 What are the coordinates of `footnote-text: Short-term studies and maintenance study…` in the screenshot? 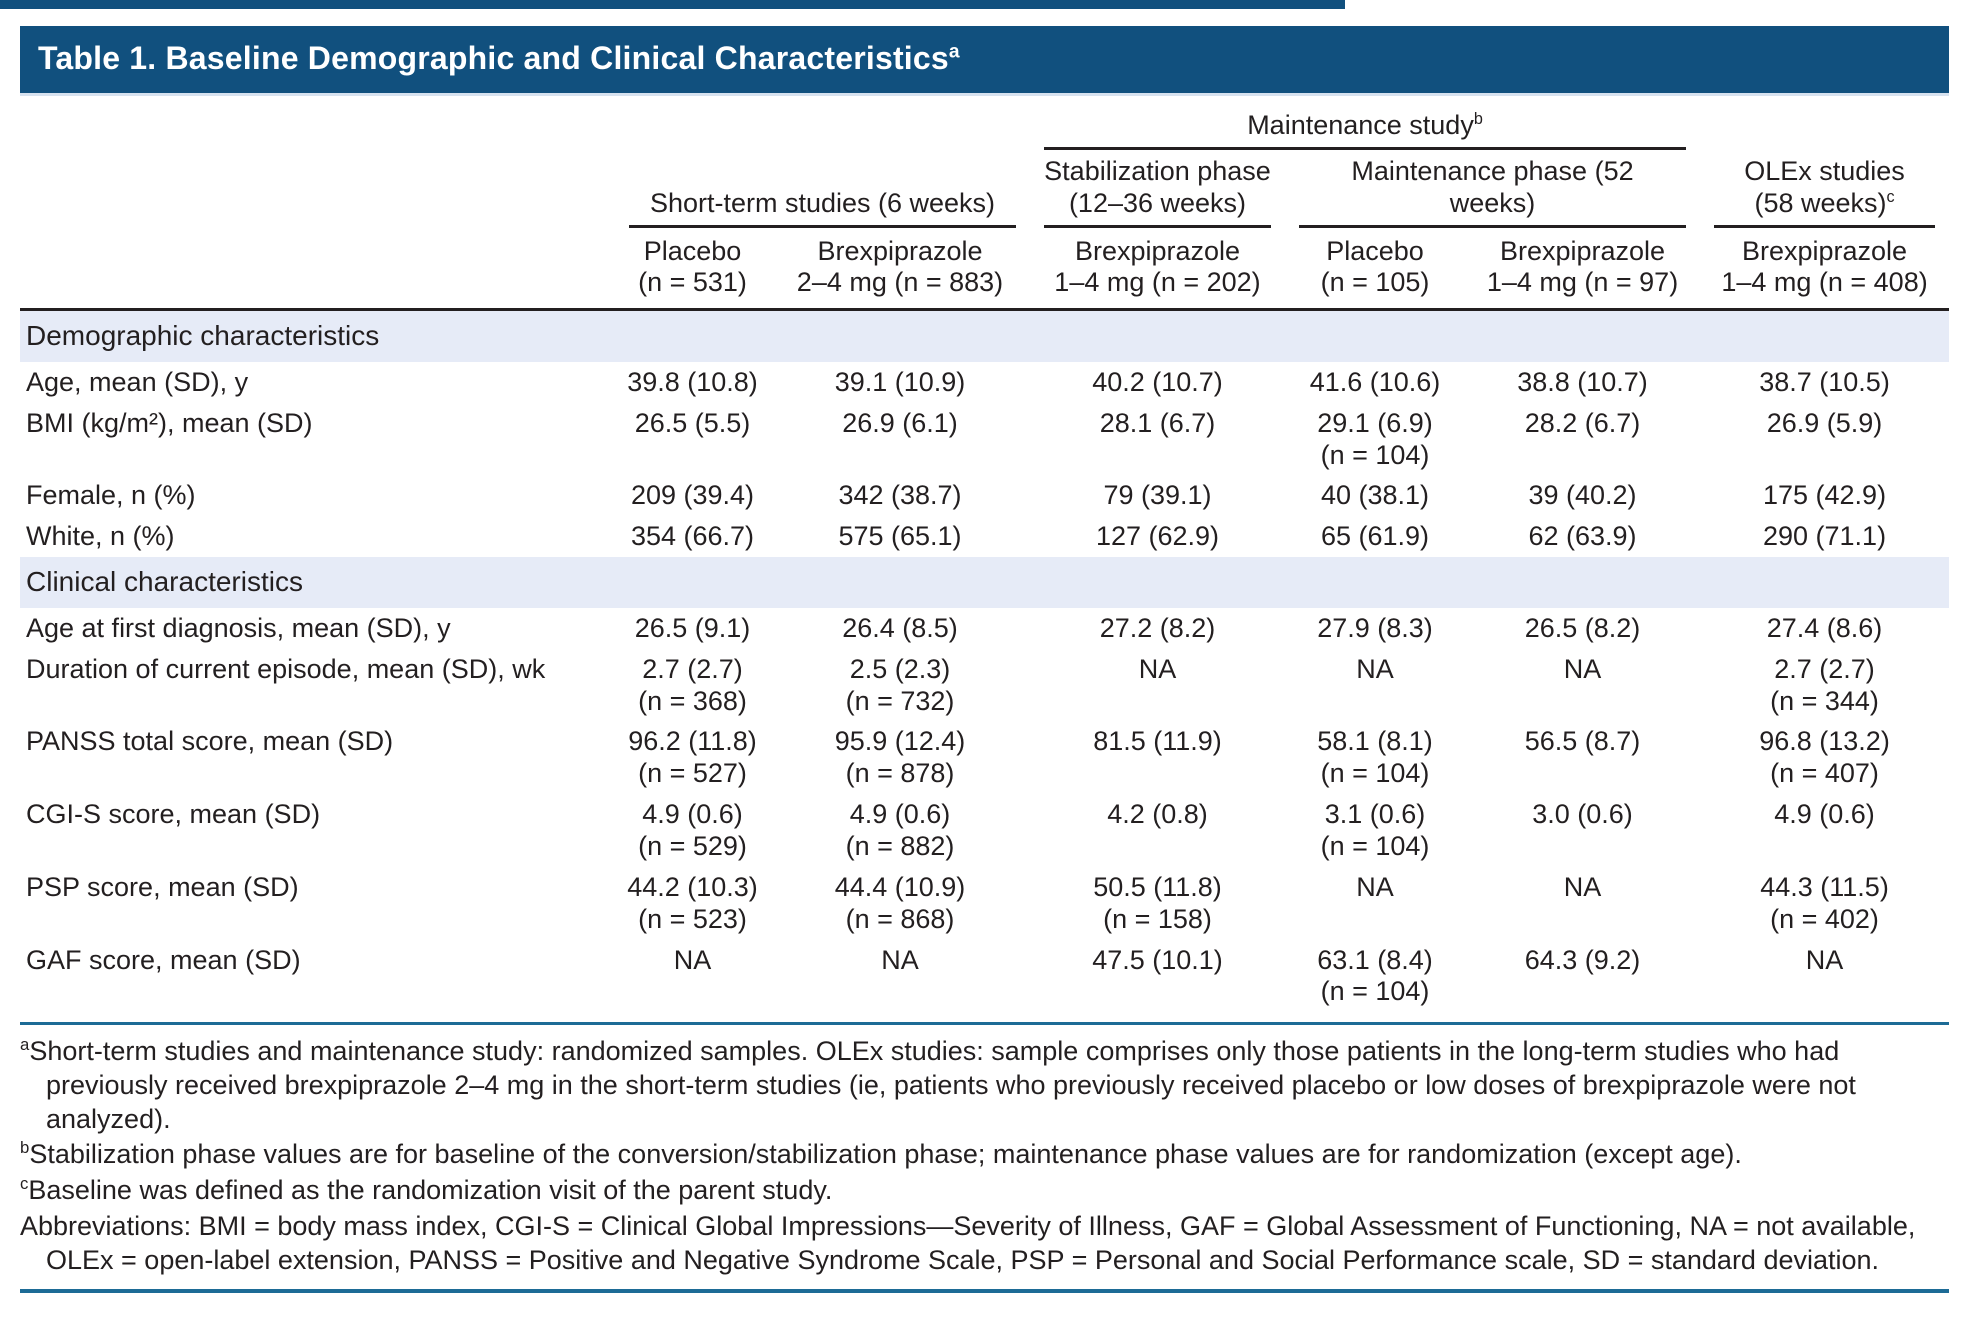 It's located at (942, 1085).